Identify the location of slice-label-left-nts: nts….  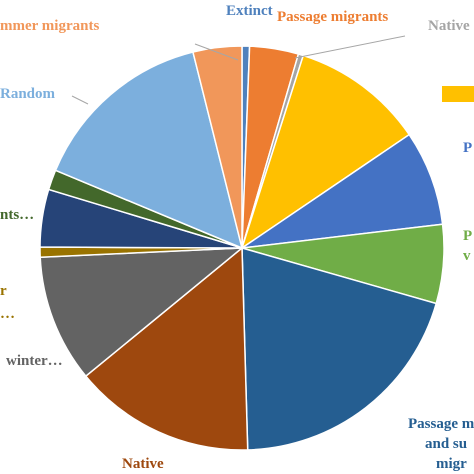
(17, 215).